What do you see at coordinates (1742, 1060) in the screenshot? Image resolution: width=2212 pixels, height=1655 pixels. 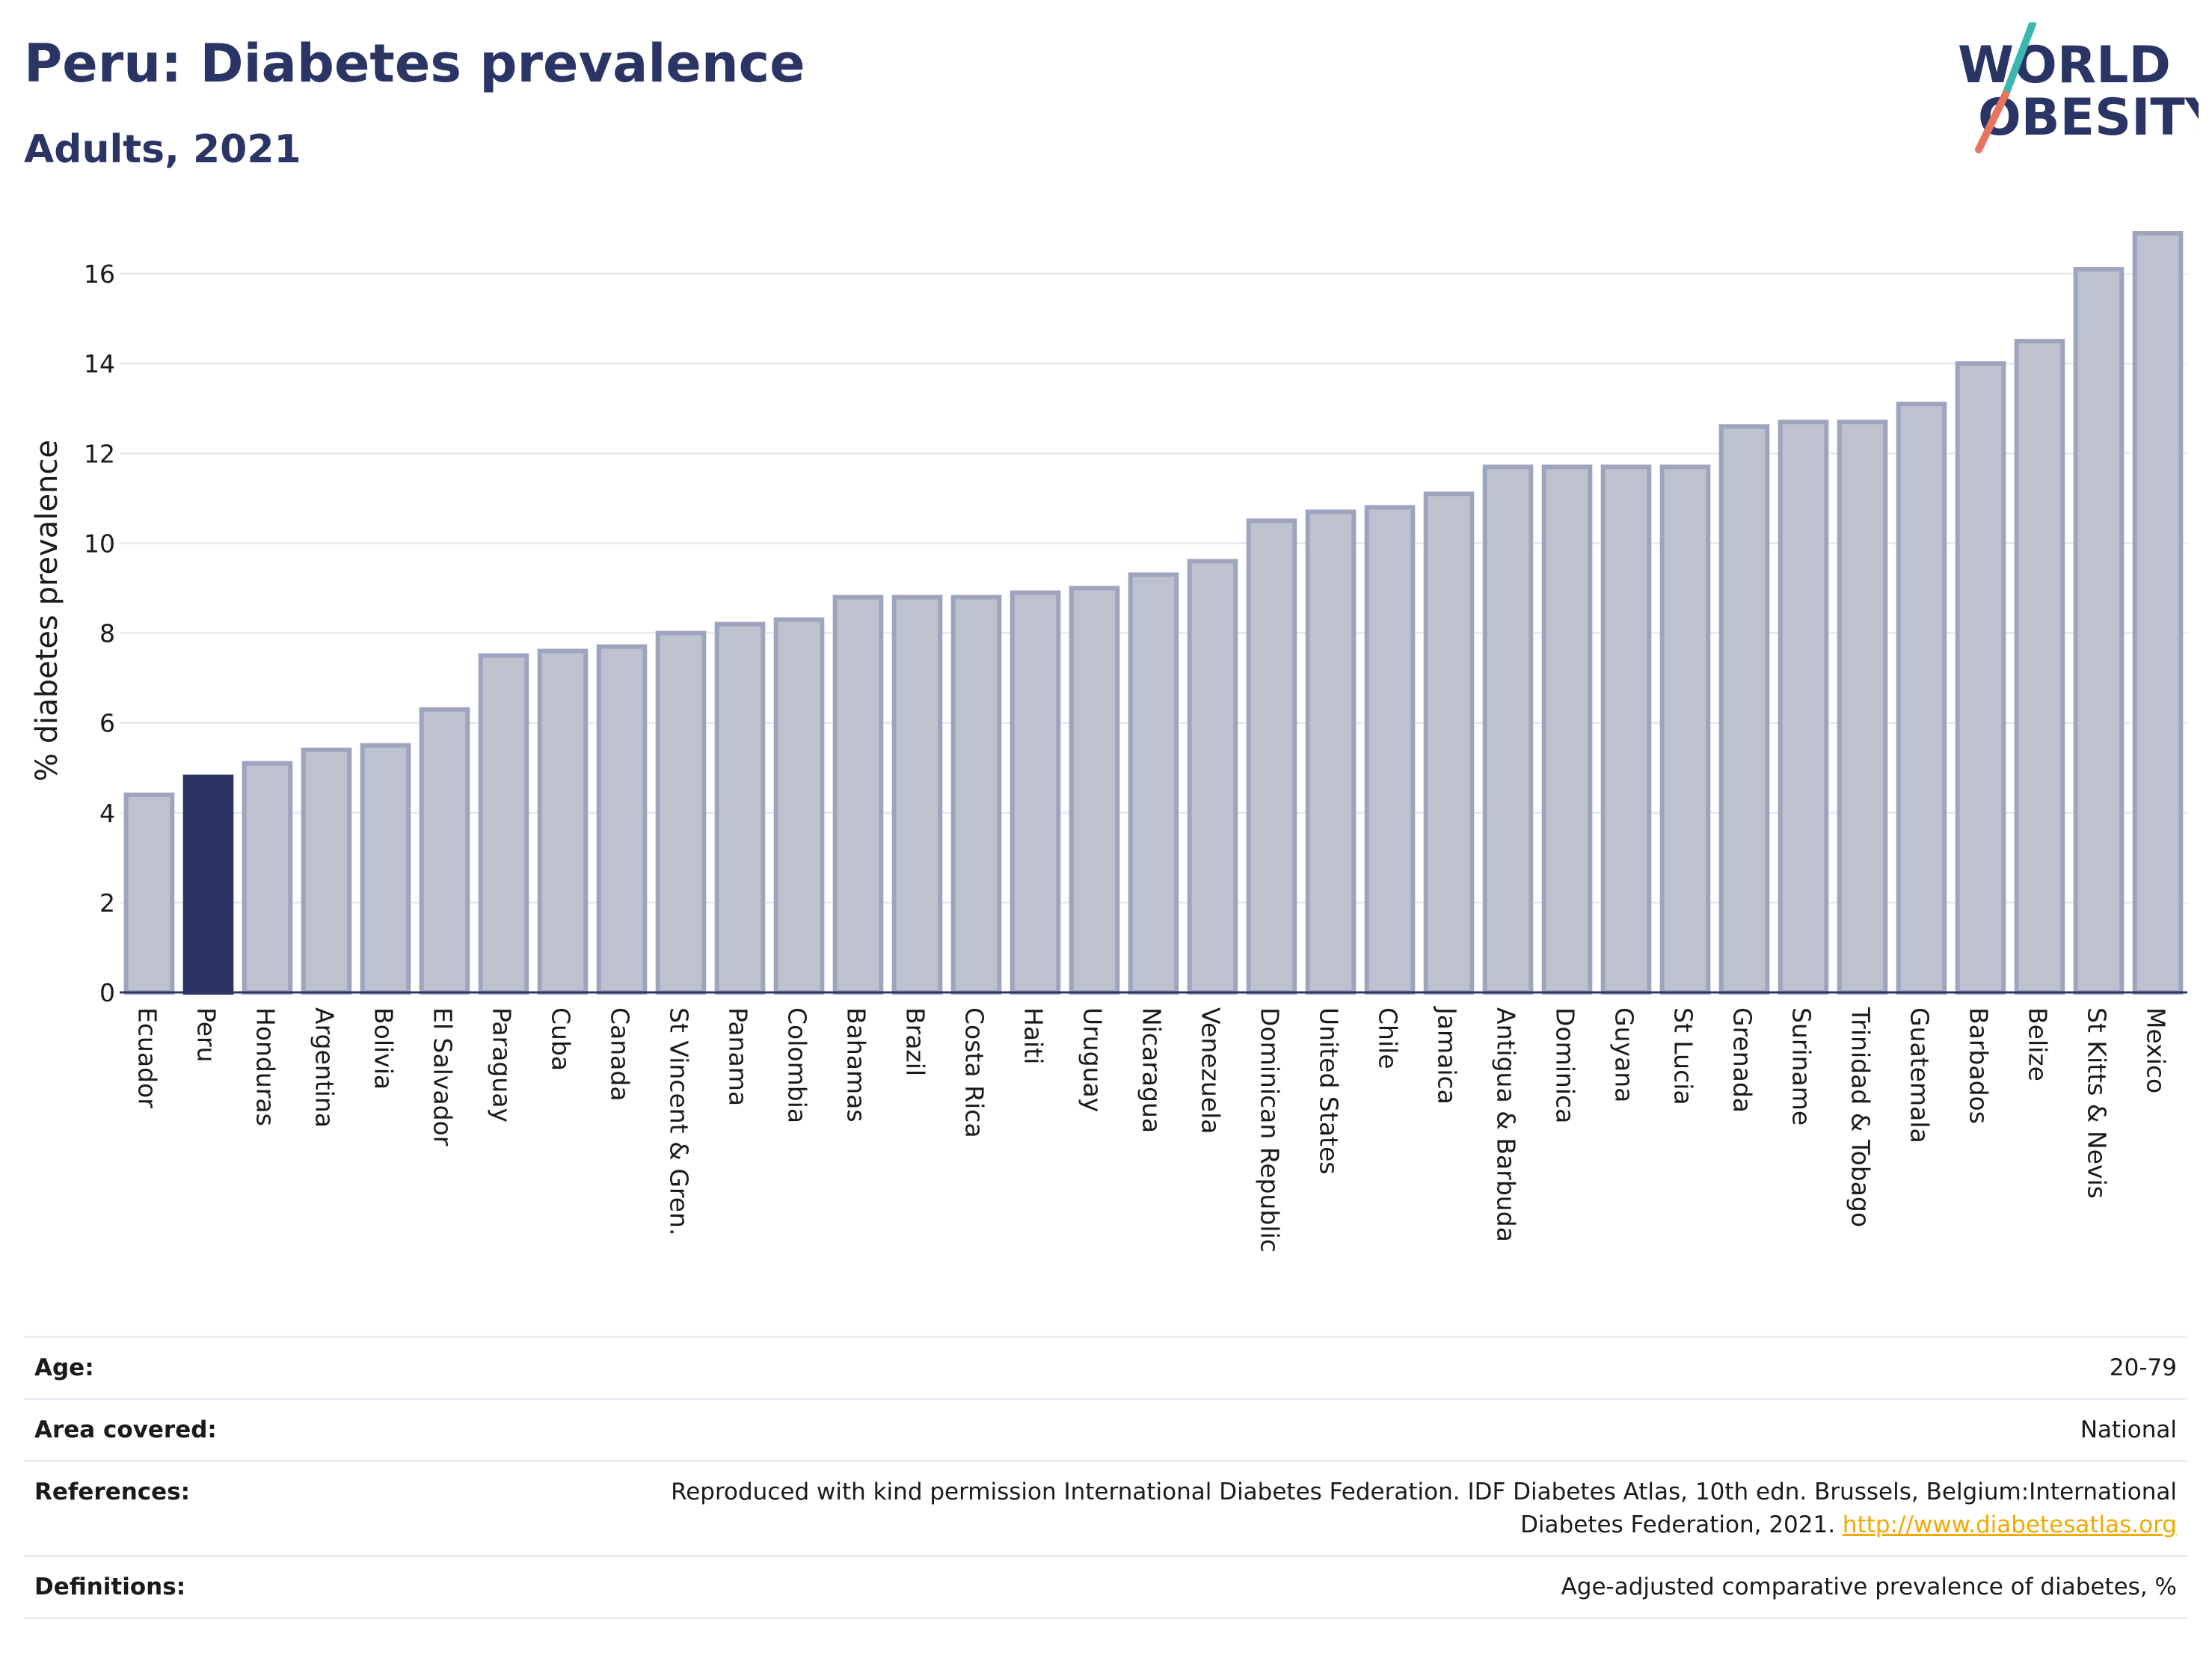 I see `x-tick-label: Grenada` at bounding box center [1742, 1060].